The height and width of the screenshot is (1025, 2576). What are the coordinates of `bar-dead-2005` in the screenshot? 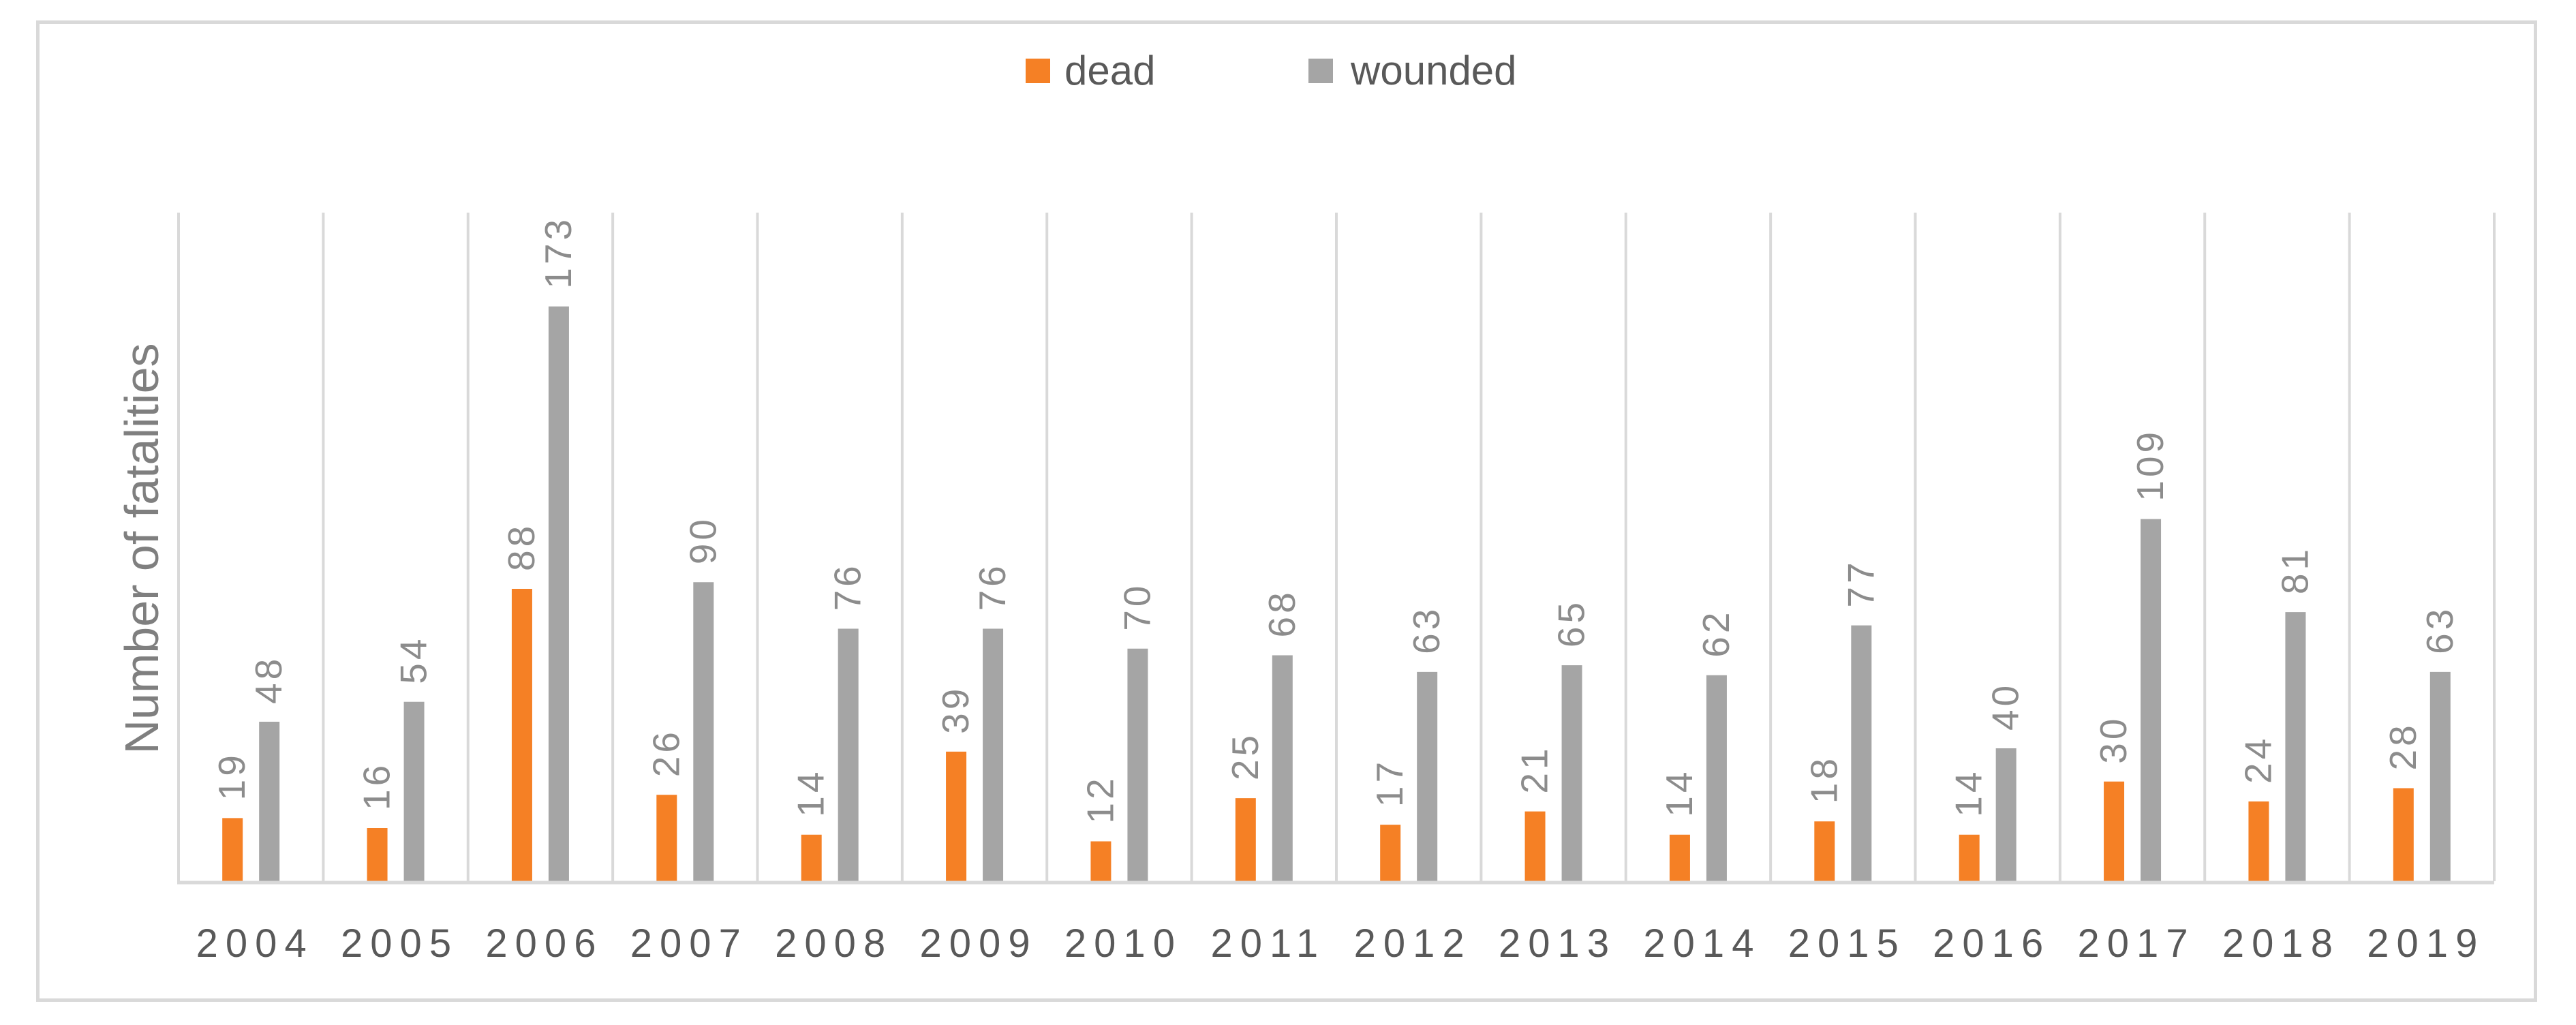 It's located at (377, 854).